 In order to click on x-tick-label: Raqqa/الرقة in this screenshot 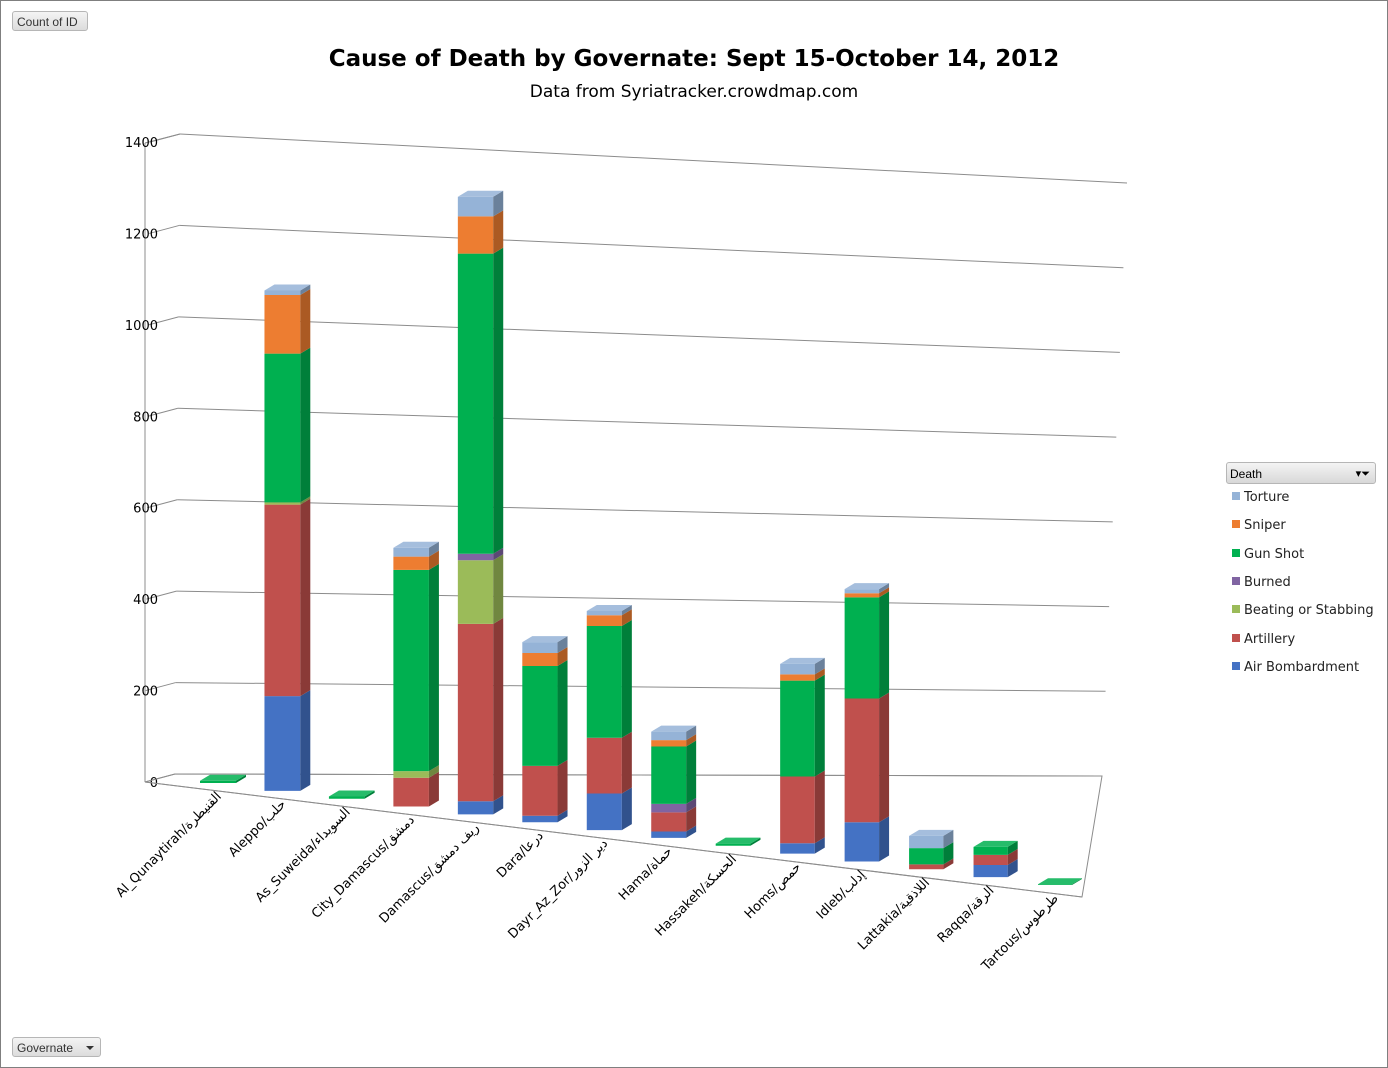, I will do `click(966, 914)`.